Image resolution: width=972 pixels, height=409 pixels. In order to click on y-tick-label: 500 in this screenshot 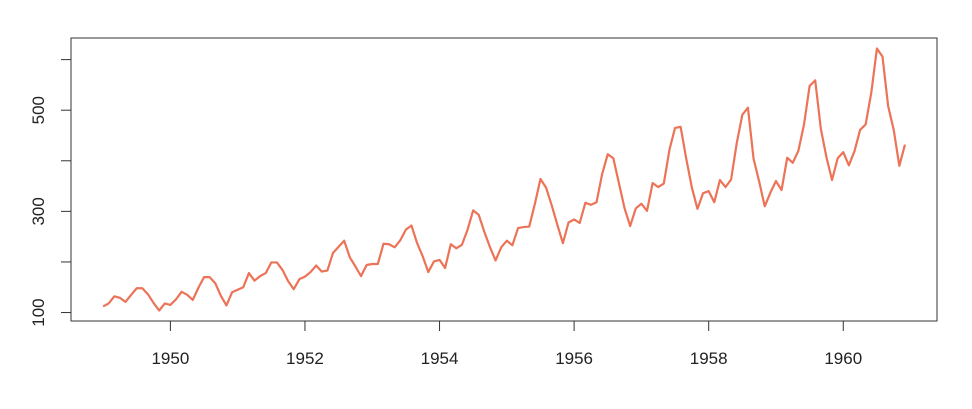, I will do `click(38, 110)`.